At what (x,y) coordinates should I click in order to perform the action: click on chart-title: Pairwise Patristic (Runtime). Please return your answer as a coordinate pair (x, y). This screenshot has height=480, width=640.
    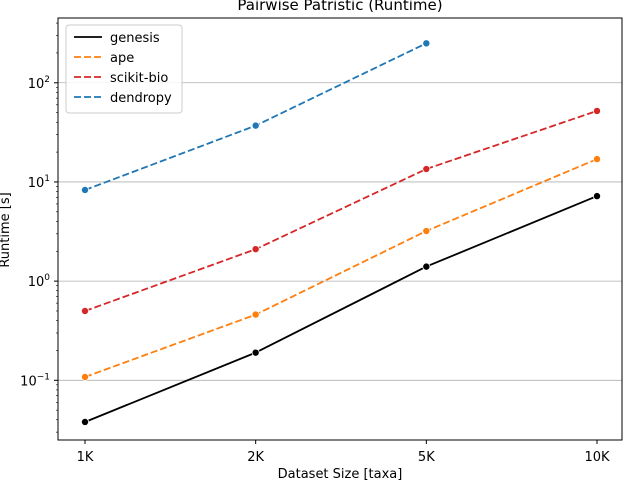
    Looking at the image, I should click on (339, 7).